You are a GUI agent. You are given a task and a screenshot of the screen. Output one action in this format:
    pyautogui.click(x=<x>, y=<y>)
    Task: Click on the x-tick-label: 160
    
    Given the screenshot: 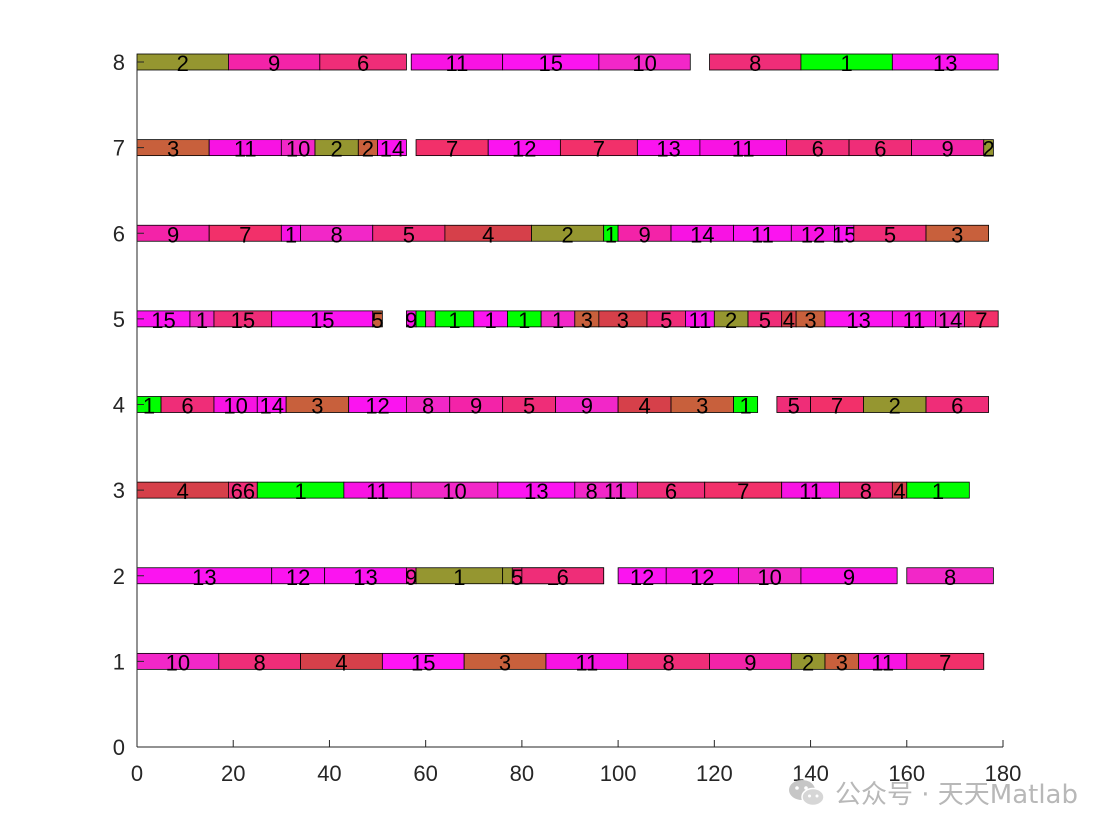 What is the action you would take?
    pyautogui.click(x=906, y=773)
    